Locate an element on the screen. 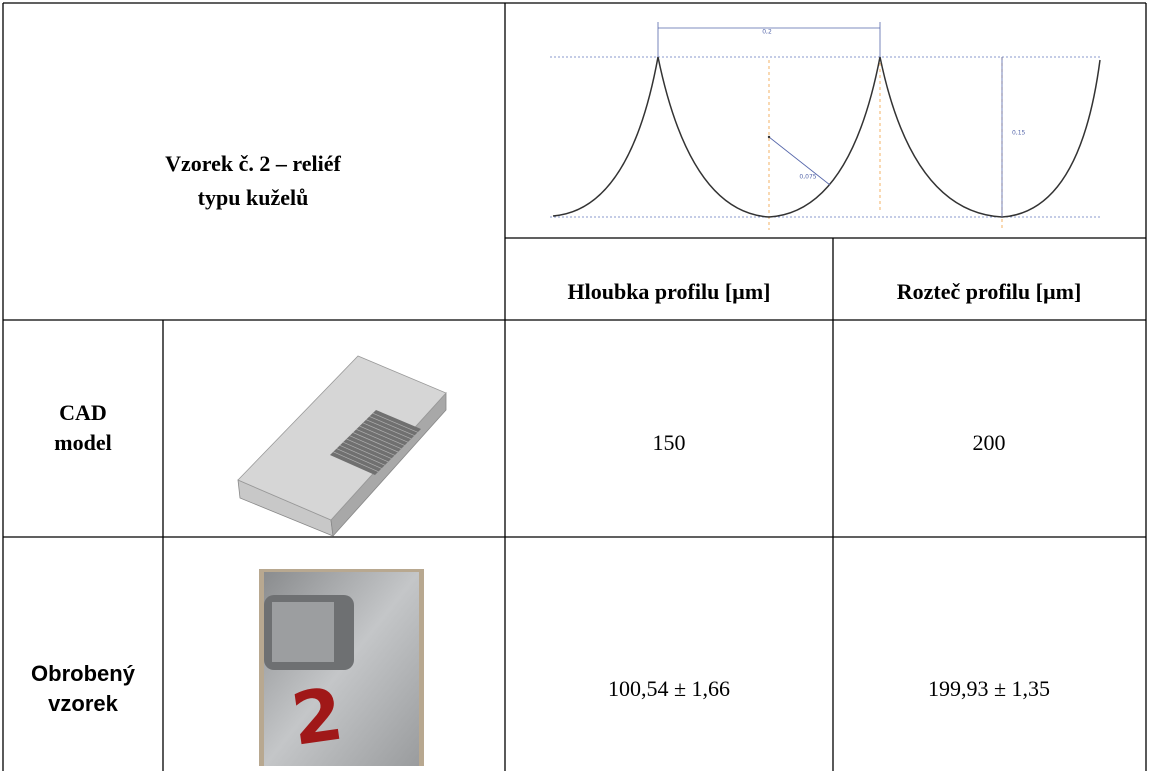  cell-value: 199,93 ± 1,35 is located at coordinates (989, 688).